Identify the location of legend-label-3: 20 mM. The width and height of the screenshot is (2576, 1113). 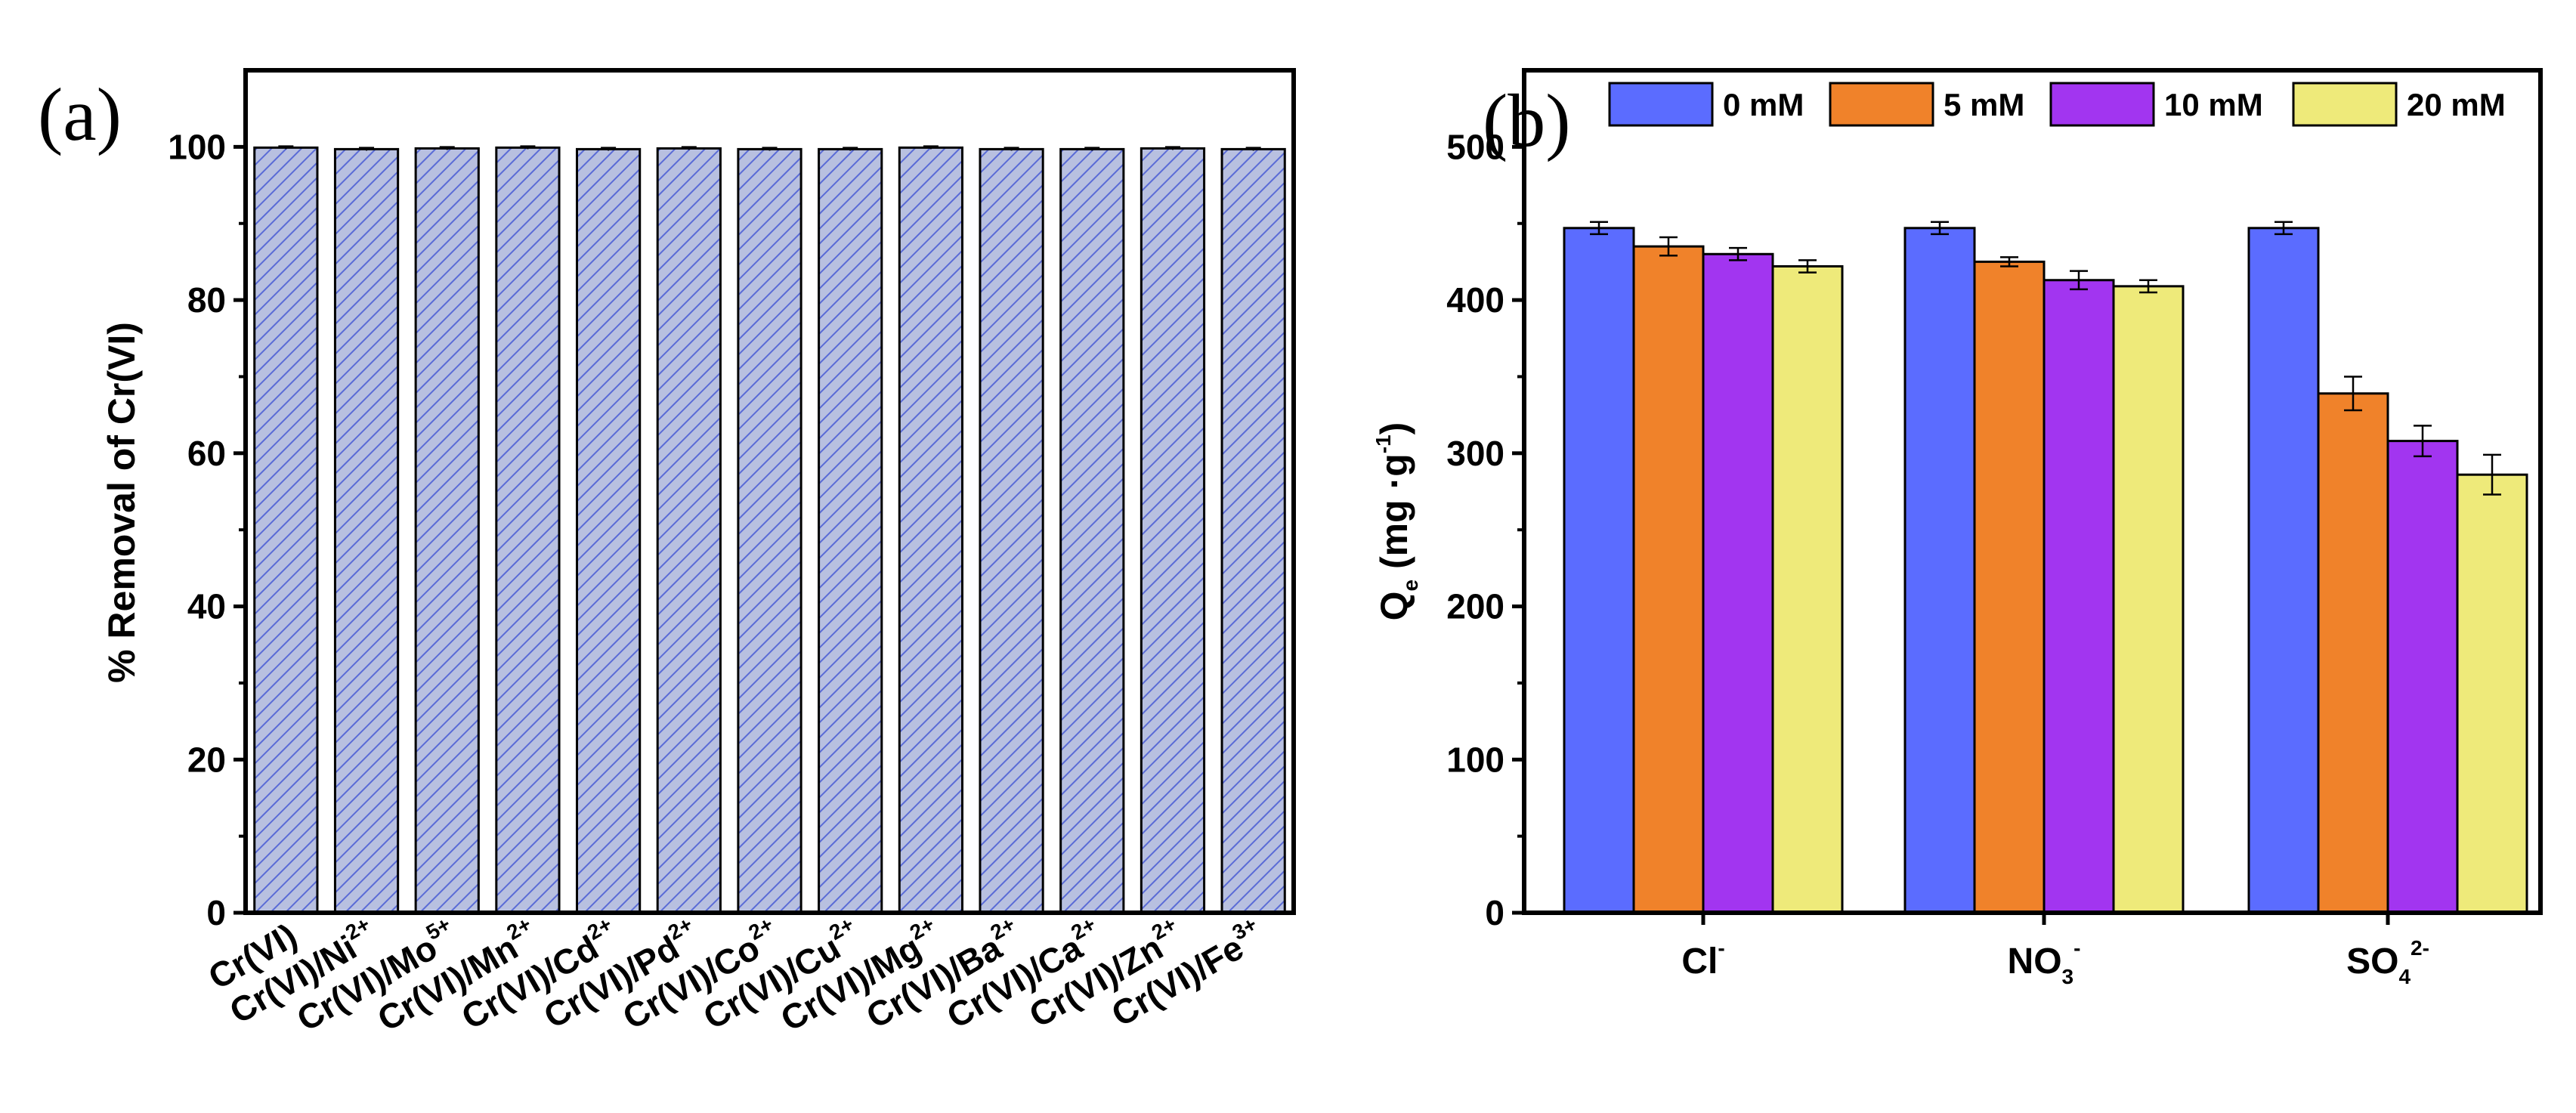
(2456, 105).